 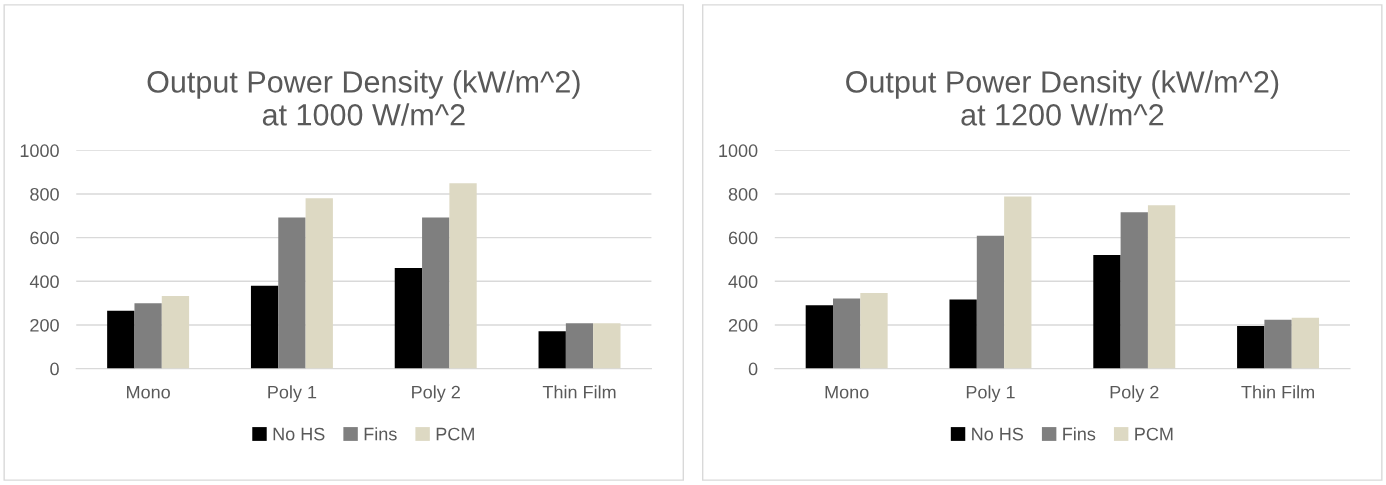 I want to click on chart-title: Output Power Density (kW/m^2) at 1200 W/m^2, so click(x=1062, y=98).